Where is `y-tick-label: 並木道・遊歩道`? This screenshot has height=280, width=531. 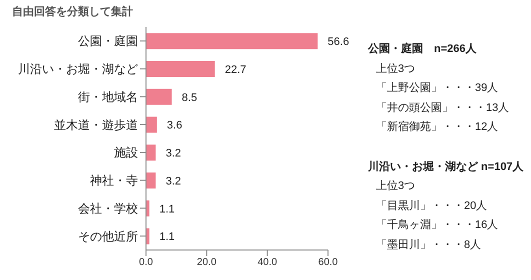
y-tick-label: 並木道・遊歩道 is located at coordinates (96, 125).